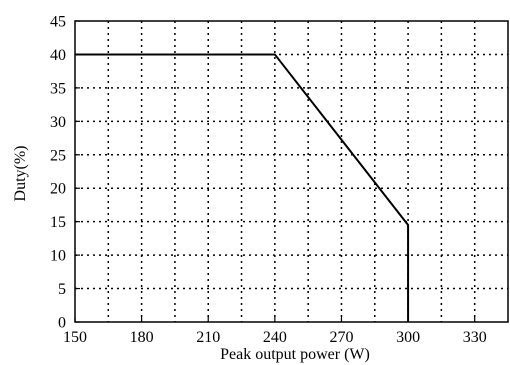  Describe the element at coordinates (58, 189) in the screenshot. I see `y-tick-label-20: 20` at that location.